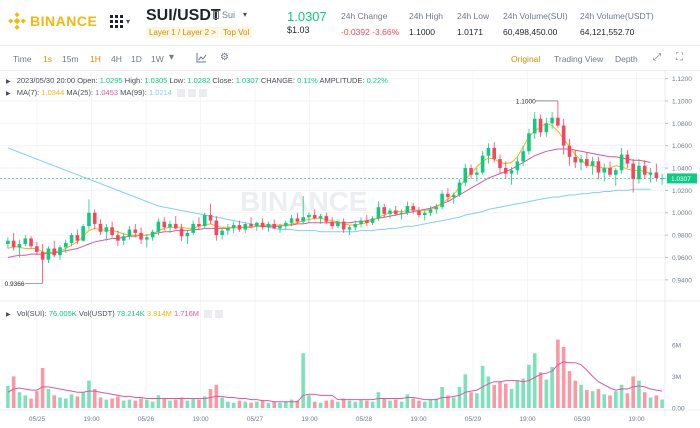 Image resolution: width=700 pixels, height=428 pixels. Describe the element at coordinates (526, 101) in the screenshot. I see `high-marker-label: 1.1000` at that location.